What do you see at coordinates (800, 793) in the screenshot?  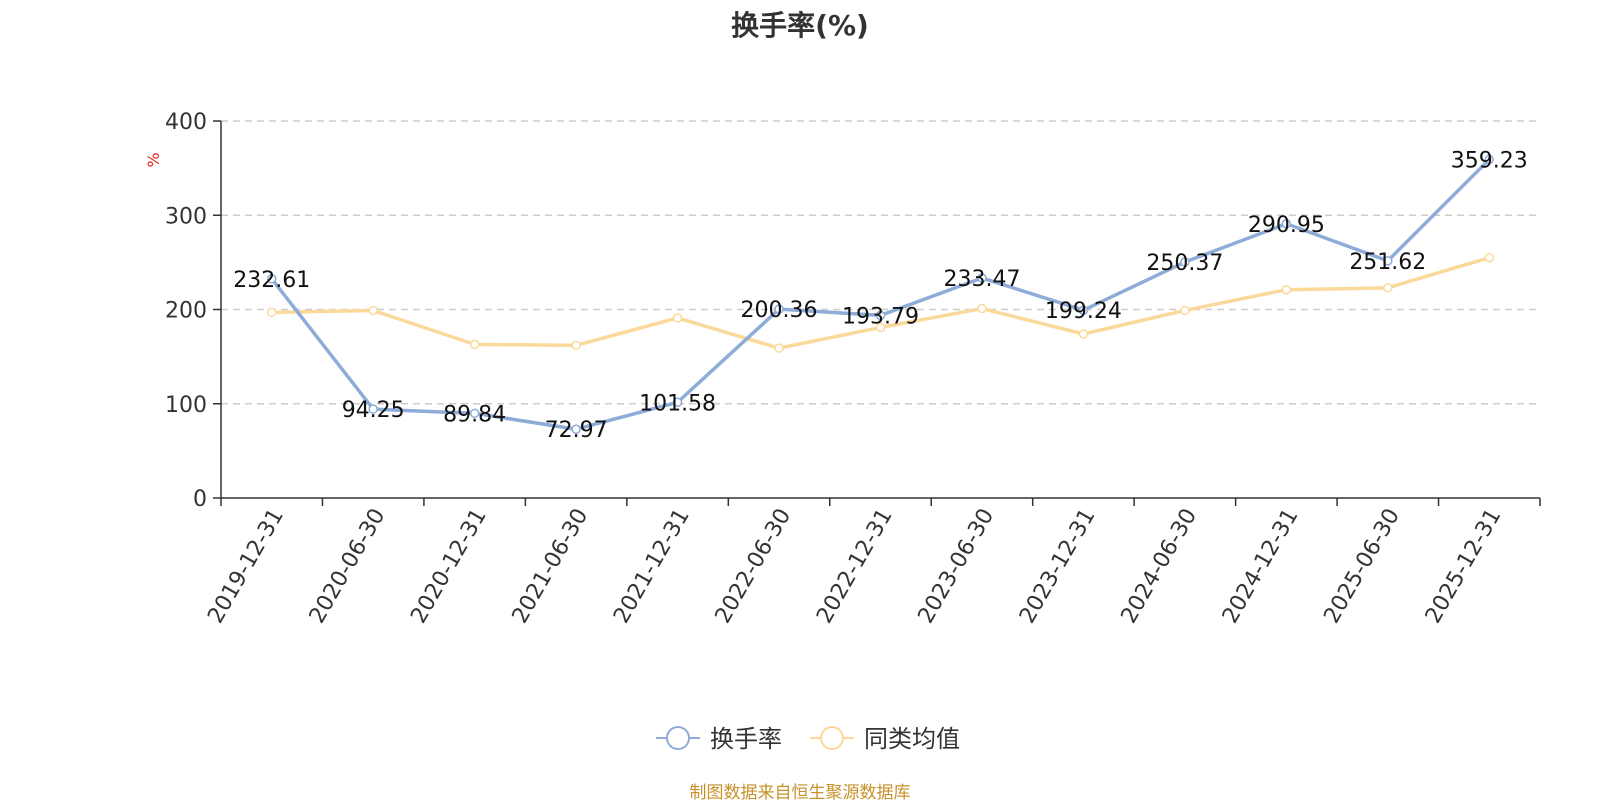 I see `source-note: 制图数据来自恒生聚源数据库` at bounding box center [800, 793].